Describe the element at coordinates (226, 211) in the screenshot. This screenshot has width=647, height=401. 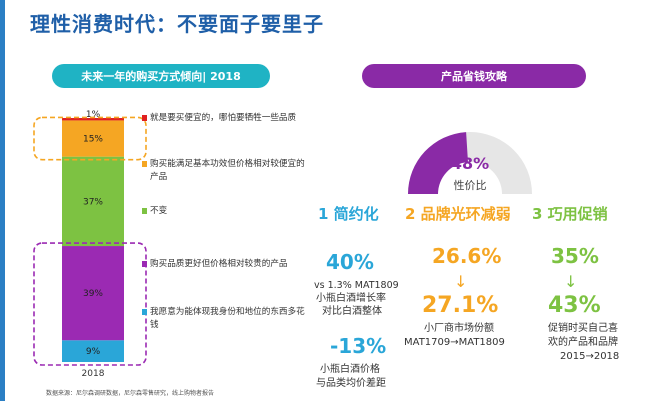
I see `legend-item: 不变` at that location.